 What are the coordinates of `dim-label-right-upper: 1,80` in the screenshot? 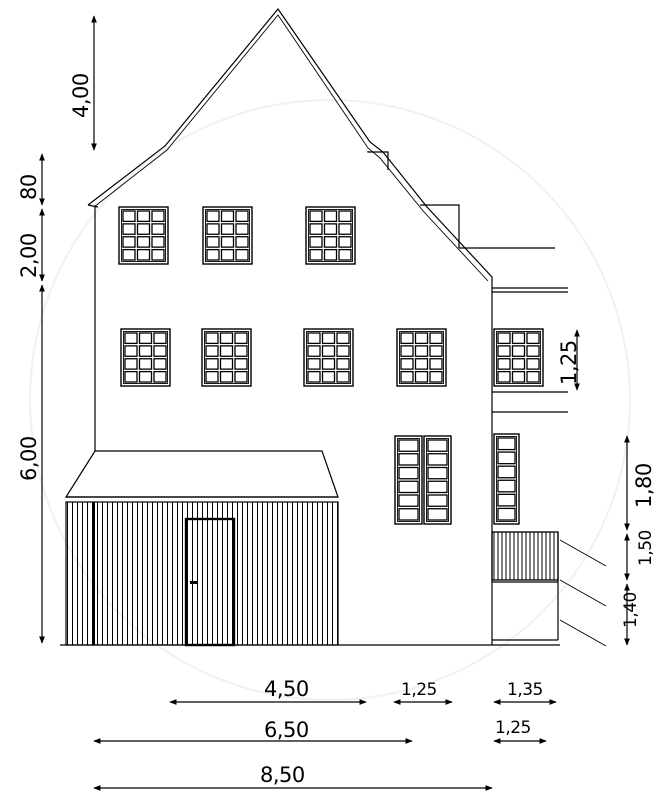 It's located at (644, 485).